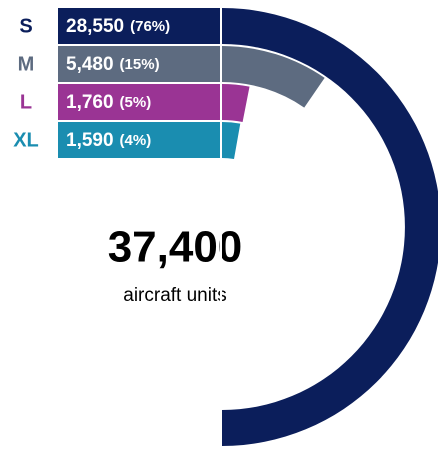  Describe the element at coordinates (136, 140) in the screenshot. I see `percentage-label: (4%)` at that location.